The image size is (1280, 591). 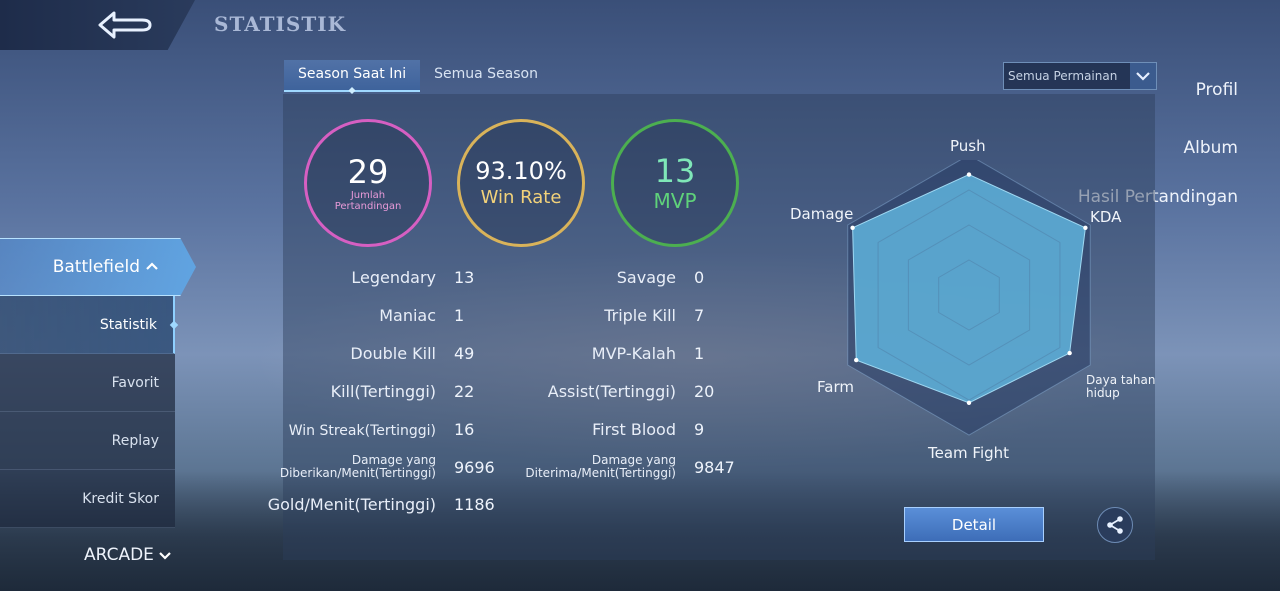 What do you see at coordinates (135, 382) in the screenshot?
I see `favorit-label: Favorit` at bounding box center [135, 382].